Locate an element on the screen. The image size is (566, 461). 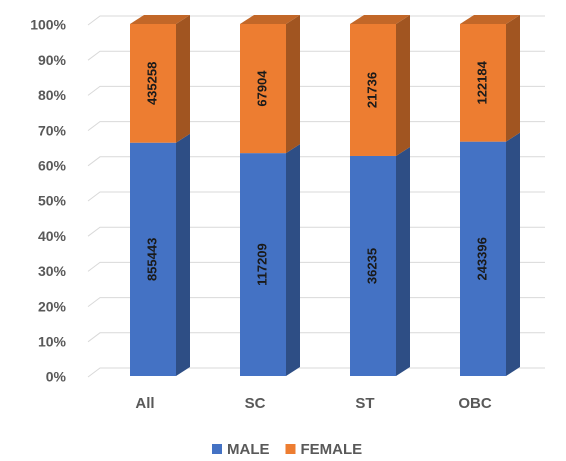
y-tick-label: 30% is located at coordinates (52, 271).